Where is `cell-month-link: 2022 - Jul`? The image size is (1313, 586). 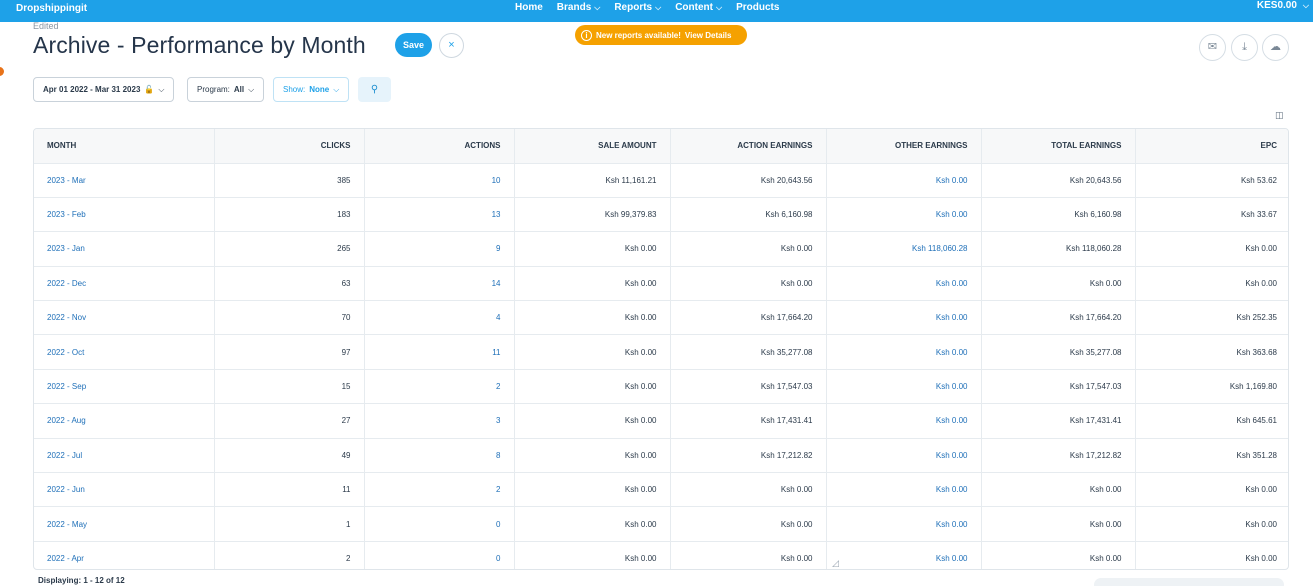 cell-month-link: 2022 - Jul is located at coordinates (124, 456).